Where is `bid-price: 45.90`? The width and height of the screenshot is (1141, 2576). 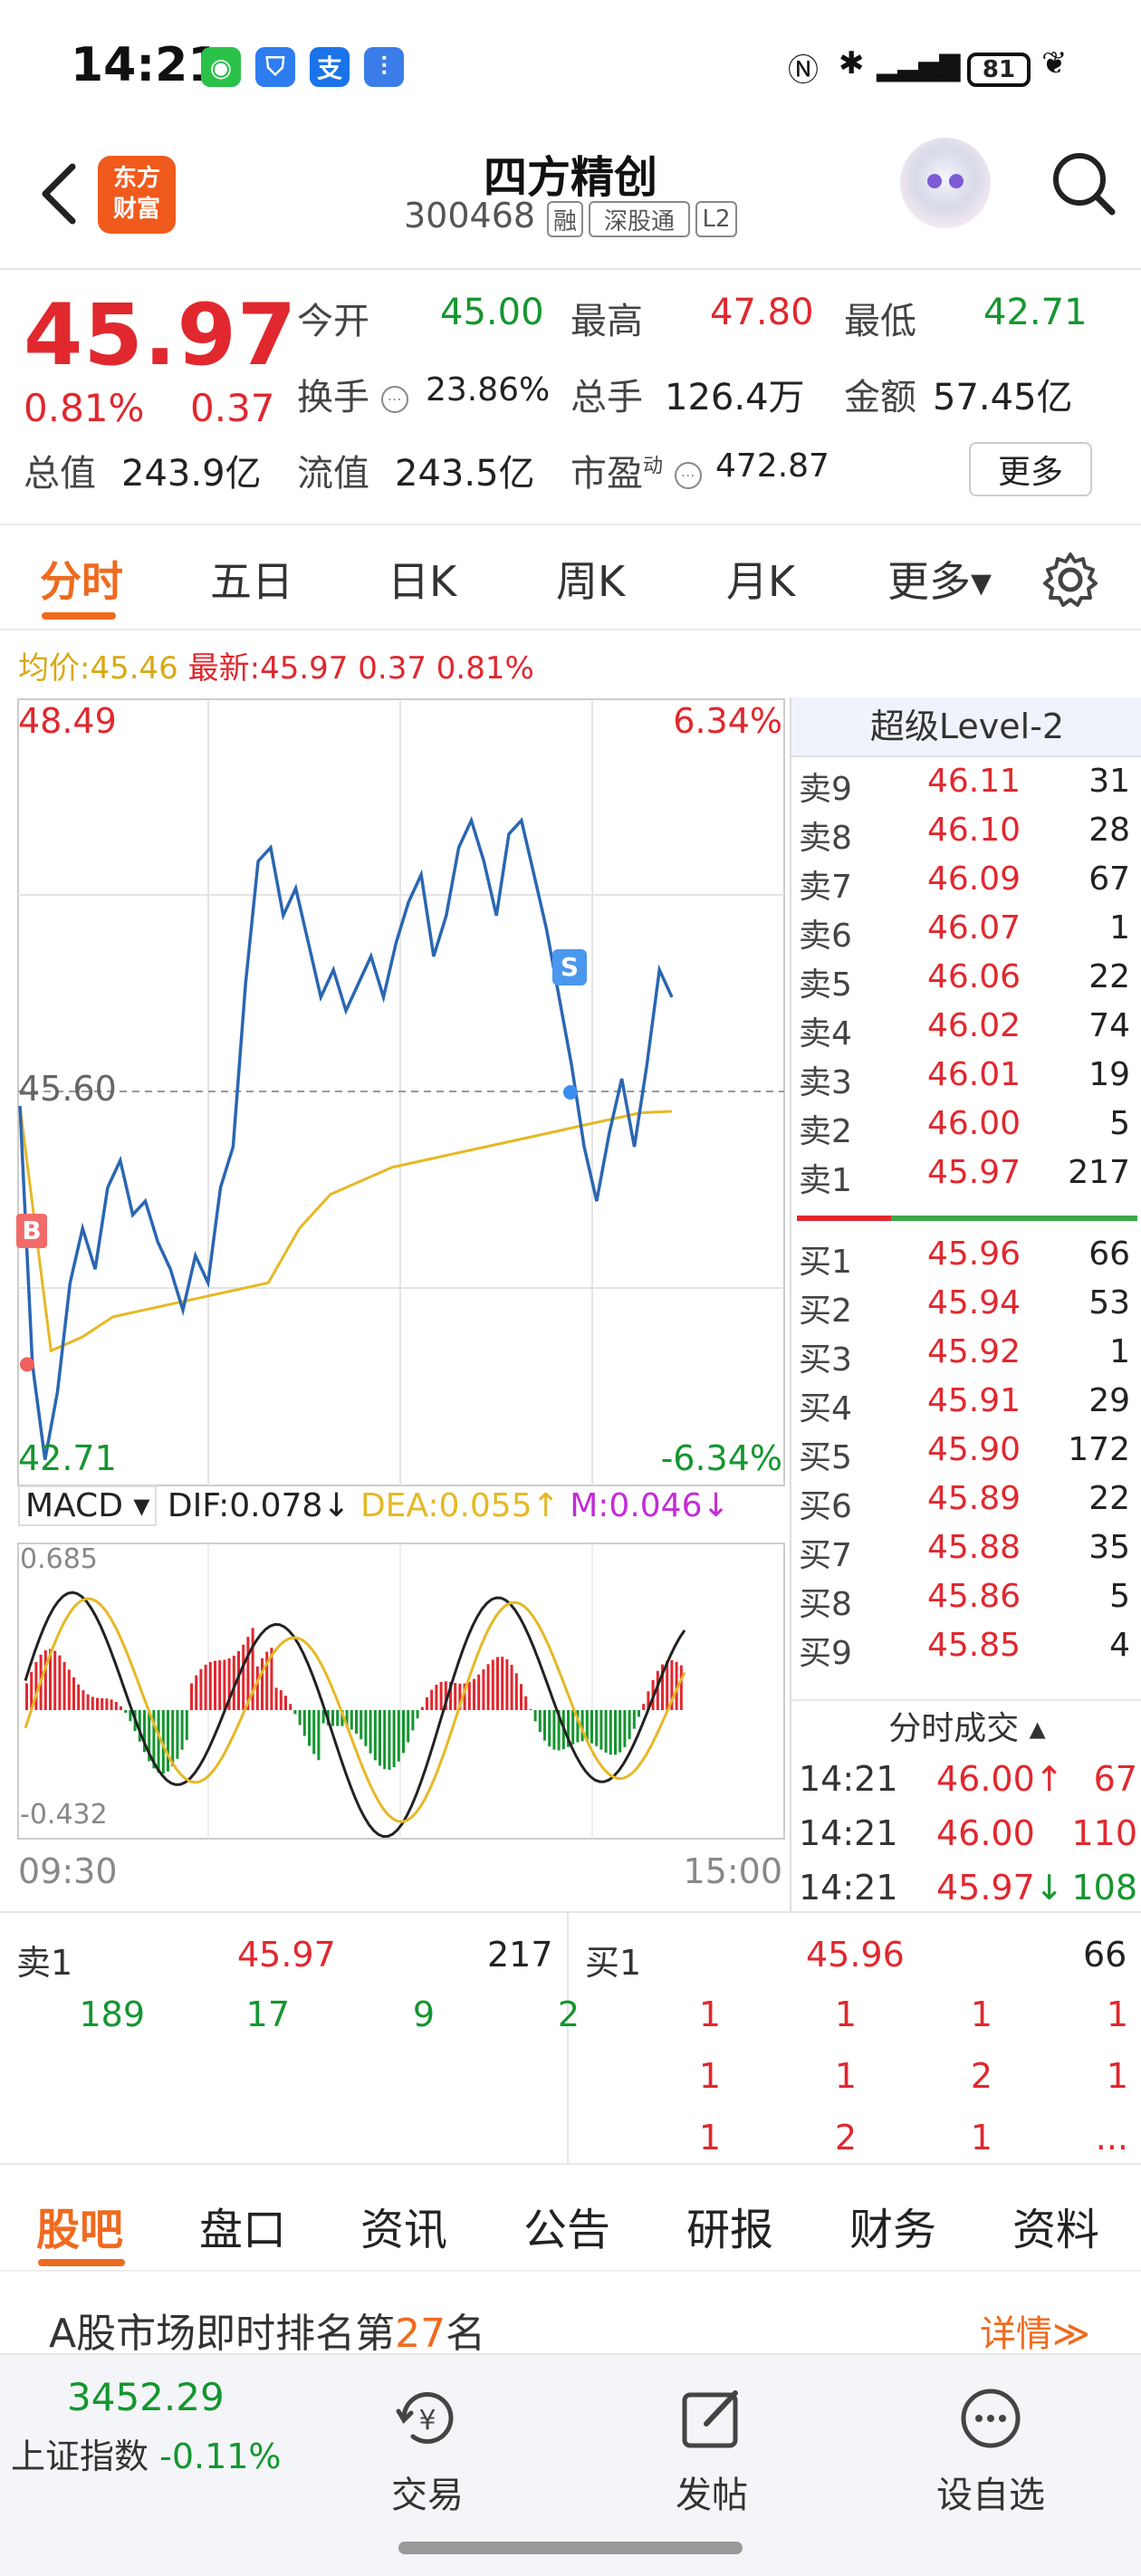
bid-price: 45.90 is located at coordinates (974, 1449).